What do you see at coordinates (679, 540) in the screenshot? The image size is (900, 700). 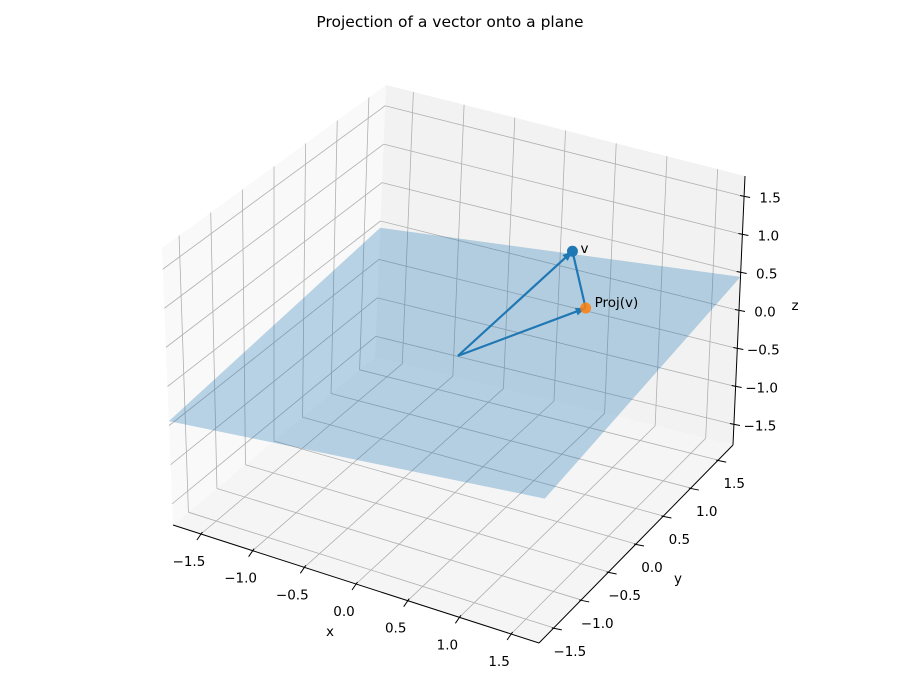 I see `y-tick-label: 0.5` at bounding box center [679, 540].